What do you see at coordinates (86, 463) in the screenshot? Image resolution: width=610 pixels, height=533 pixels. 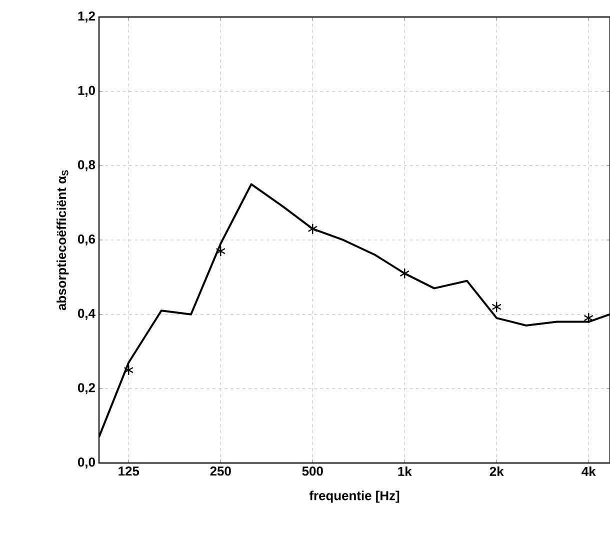 I see `y-tick-label: 0,0` at bounding box center [86, 463].